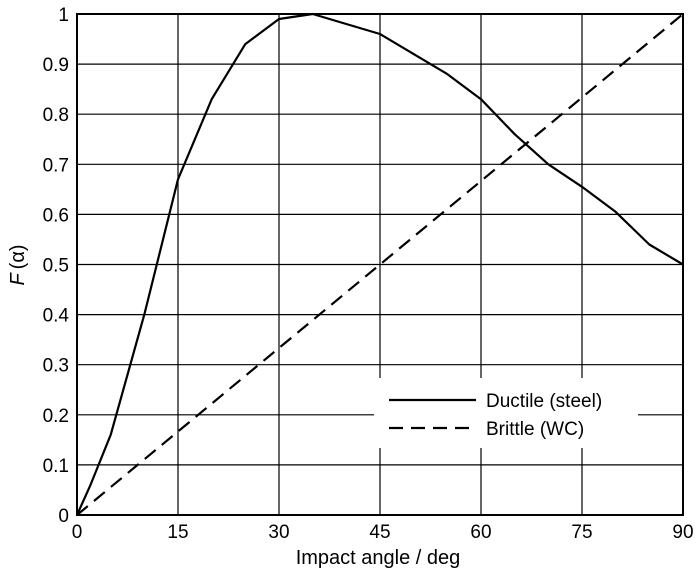 The image size is (700, 574). I want to click on x-tick-label: 45, so click(379, 532).